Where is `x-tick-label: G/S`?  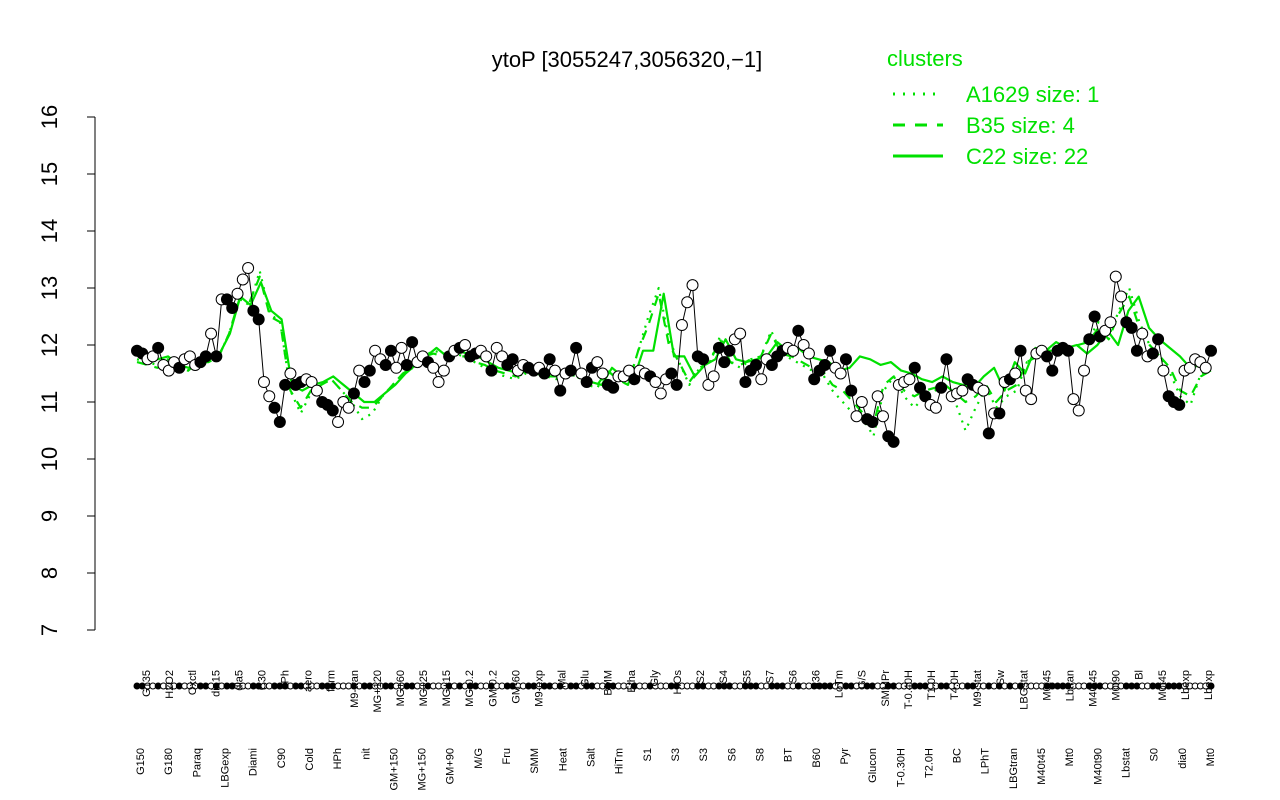 x-tick-label: G/S is located at coordinates (863, 679).